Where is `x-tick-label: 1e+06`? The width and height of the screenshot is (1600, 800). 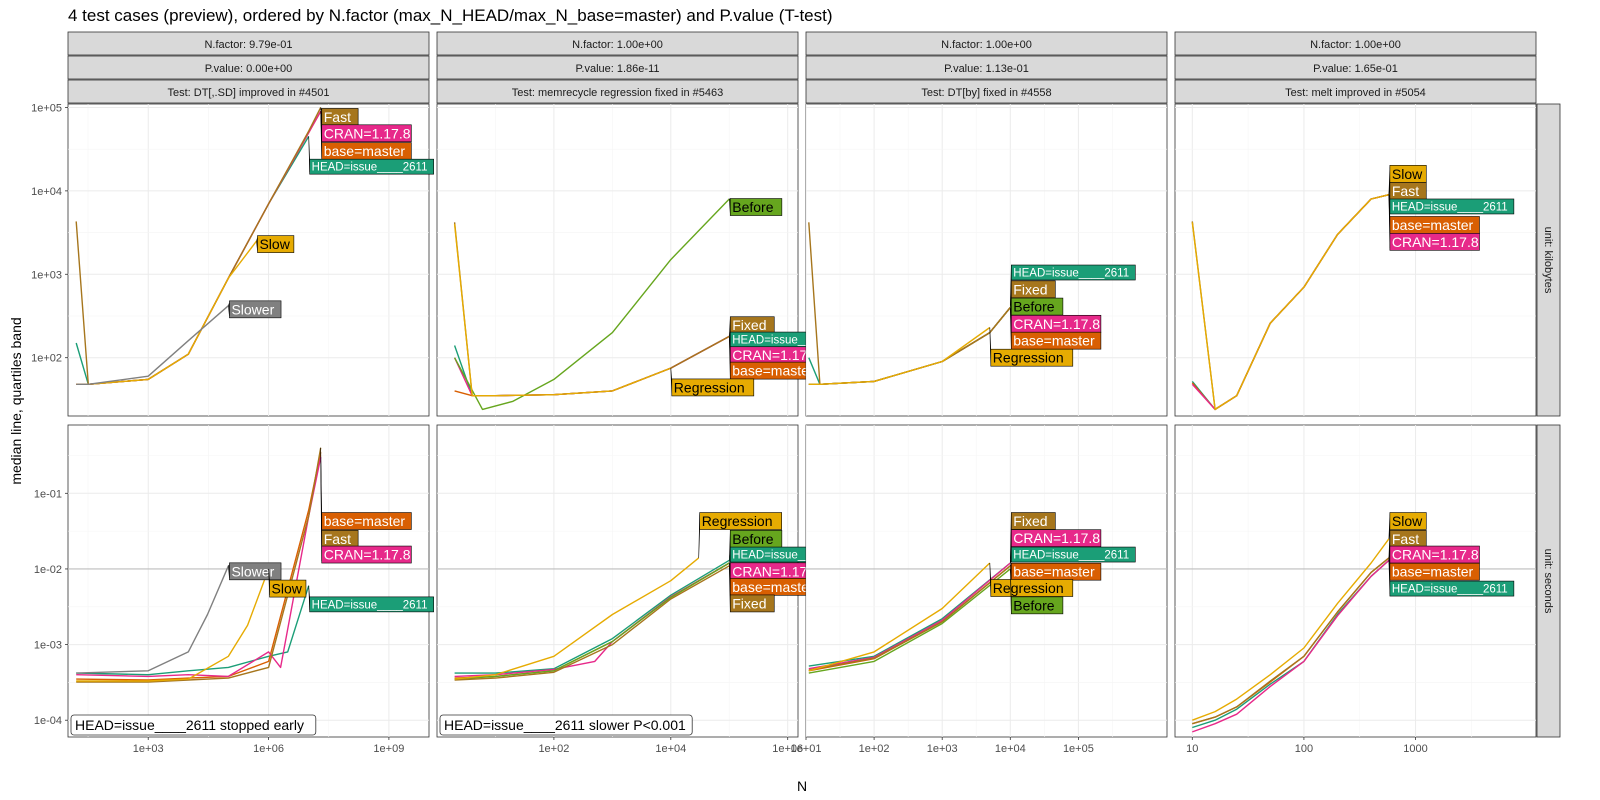 x-tick-label: 1e+06 is located at coordinates (787, 749).